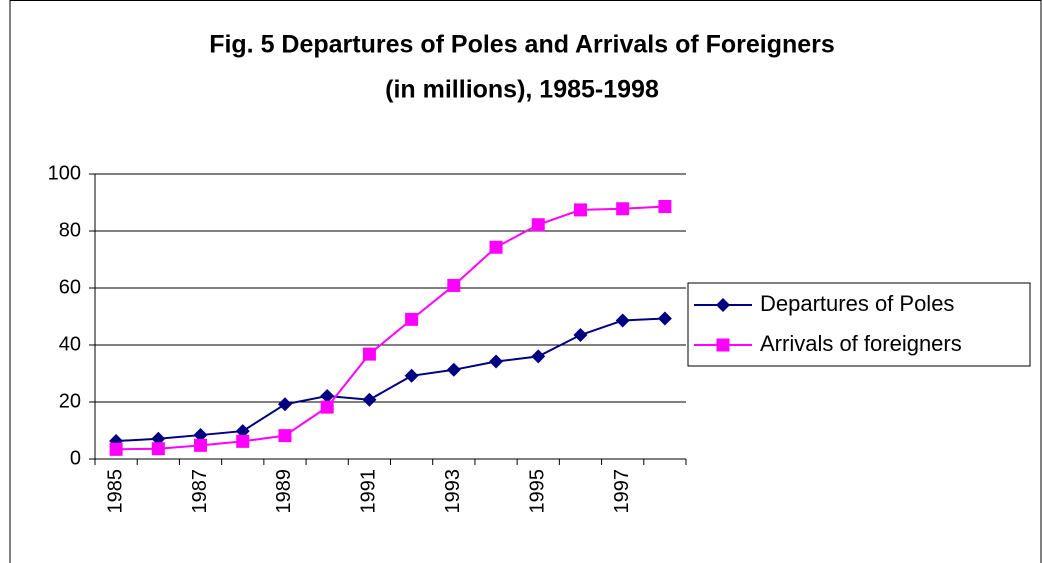  What do you see at coordinates (857, 303) in the screenshot?
I see `legend-label: Departures of Poles` at bounding box center [857, 303].